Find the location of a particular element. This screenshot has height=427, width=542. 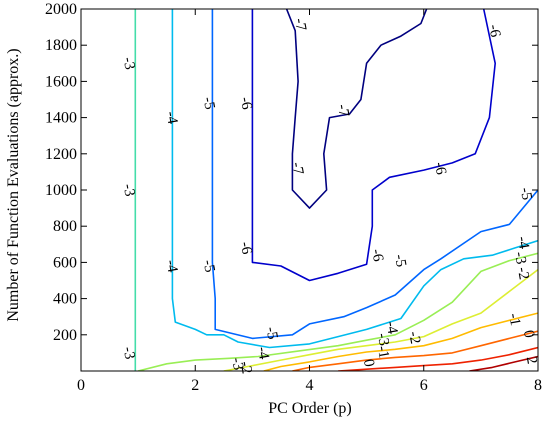

y-tick-label-9: 2000 is located at coordinates (61, 9).